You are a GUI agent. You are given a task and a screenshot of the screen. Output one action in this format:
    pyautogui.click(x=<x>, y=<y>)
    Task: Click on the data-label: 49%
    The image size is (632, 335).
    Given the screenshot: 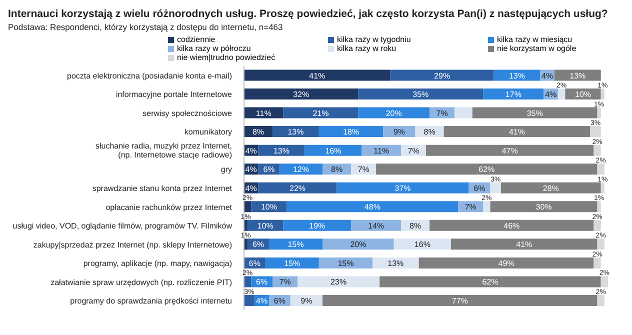 What is the action you would take?
    pyautogui.click(x=506, y=263)
    